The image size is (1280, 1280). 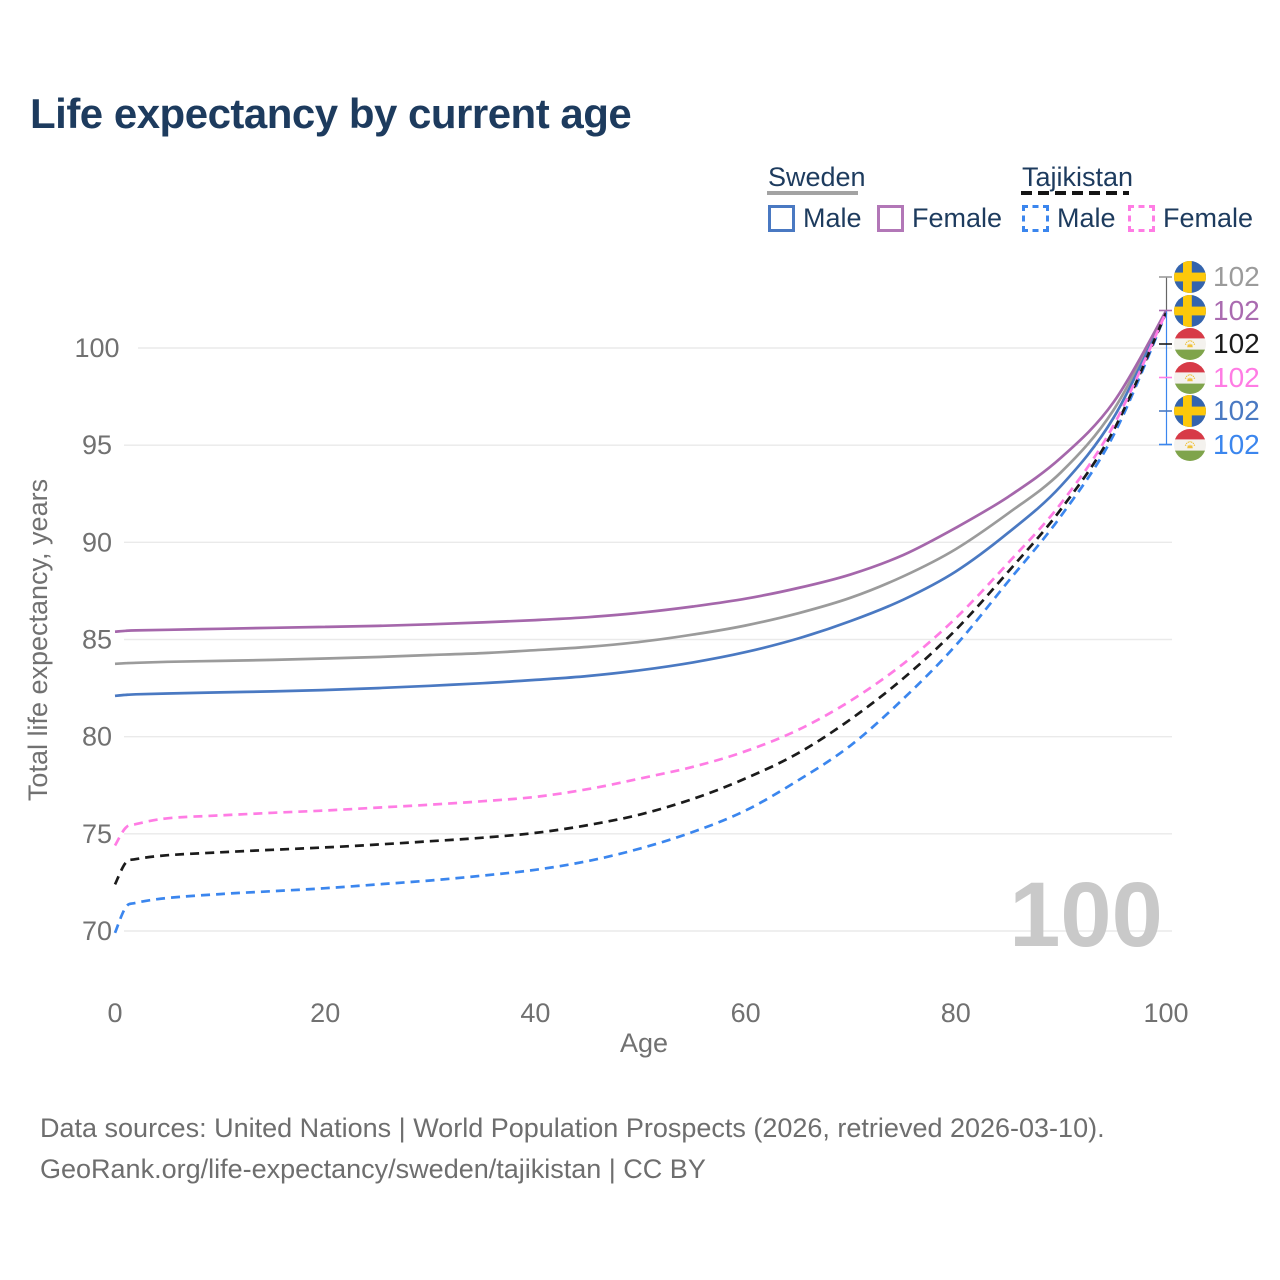 What do you see at coordinates (114, 1013) in the screenshot?
I see `x-tick-label: 0` at bounding box center [114, 1013].